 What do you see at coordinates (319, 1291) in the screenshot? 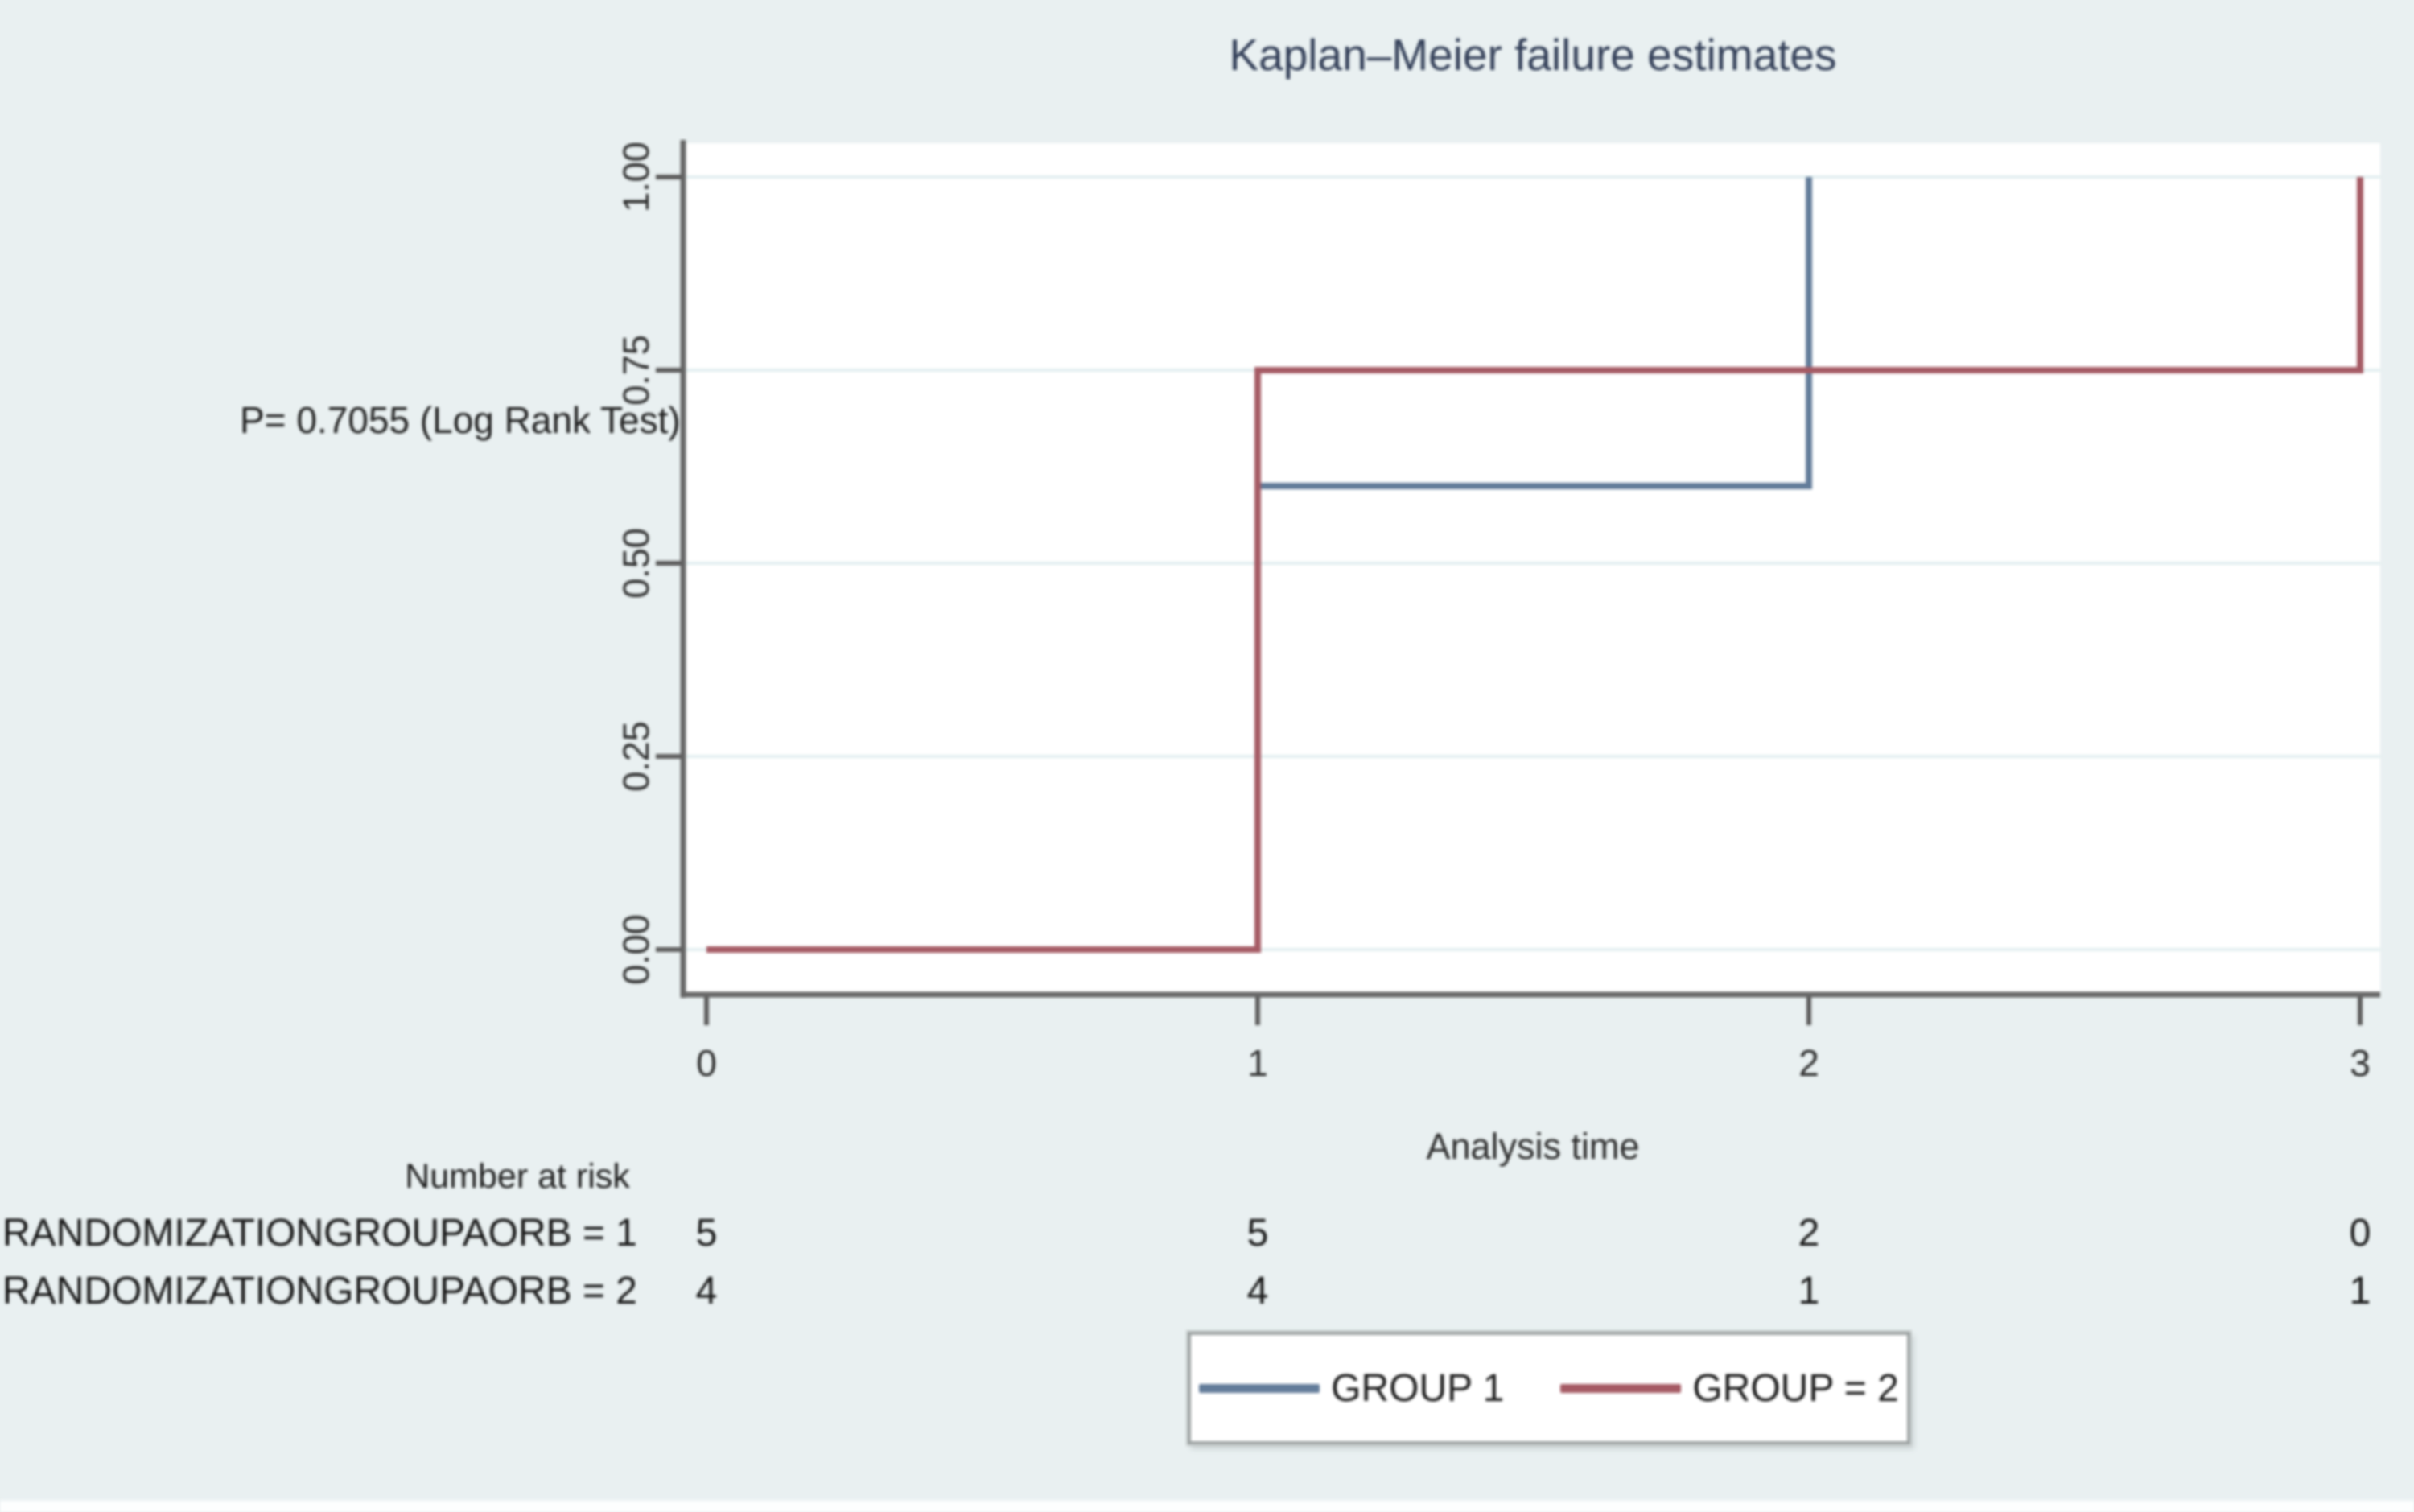
I see `risk-row-label: RANDOMIZATIONGROUPAORB = 2` at bounding box center [319, 1291].